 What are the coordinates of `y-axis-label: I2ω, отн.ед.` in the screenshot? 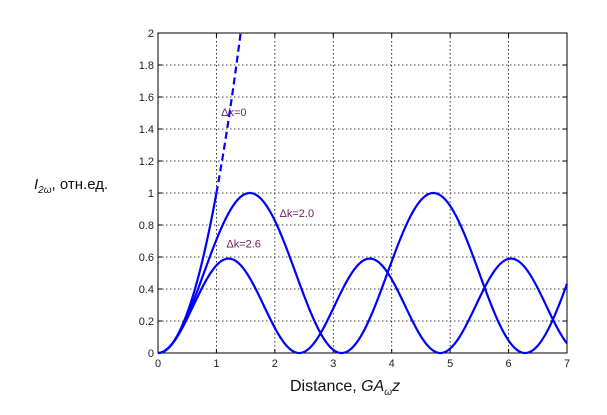 It's located at (71, 186).